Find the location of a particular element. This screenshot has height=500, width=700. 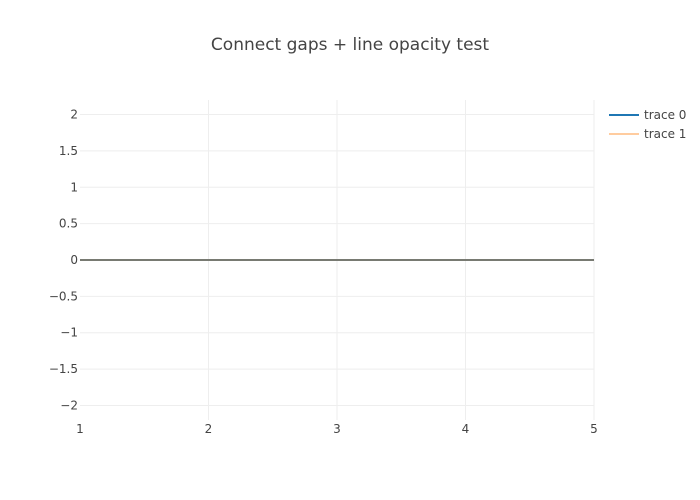

y-tick-label: 1.5 is located at coordinates (68, 151).